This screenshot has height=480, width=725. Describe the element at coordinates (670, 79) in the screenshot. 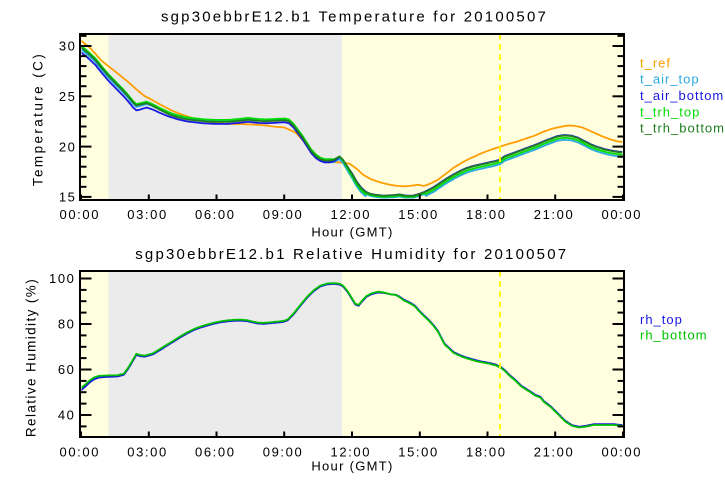

I see `svg-text: t_air_top` at that location.